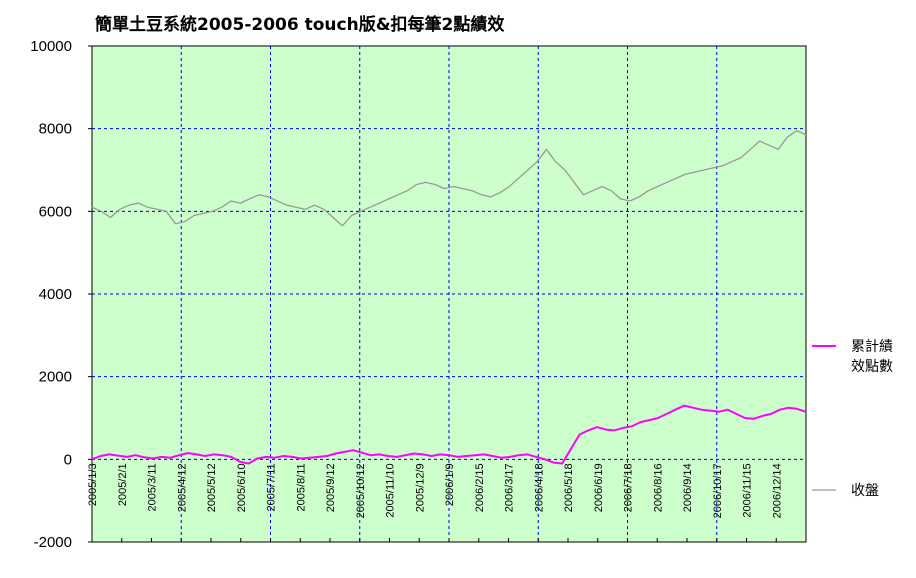 This screenshot has height=578, width=916. I want to click on x-tick-label: 2005/9/12, so click(331, 487).